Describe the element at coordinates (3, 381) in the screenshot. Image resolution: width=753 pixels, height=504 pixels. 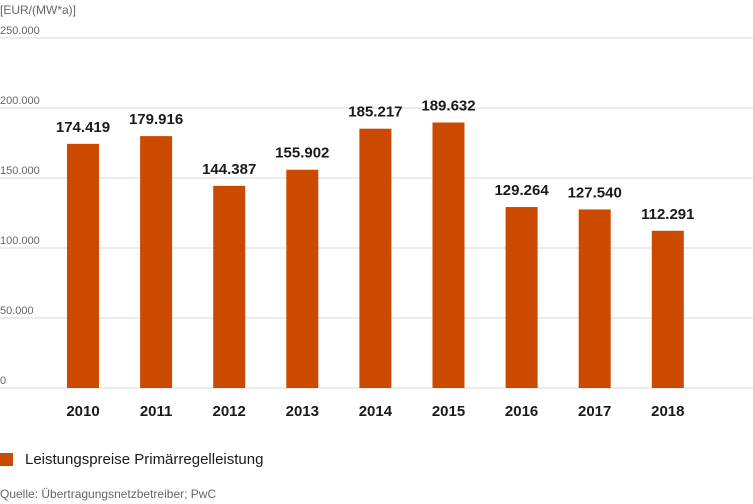
I see `y-tick-label: 0` at that location.